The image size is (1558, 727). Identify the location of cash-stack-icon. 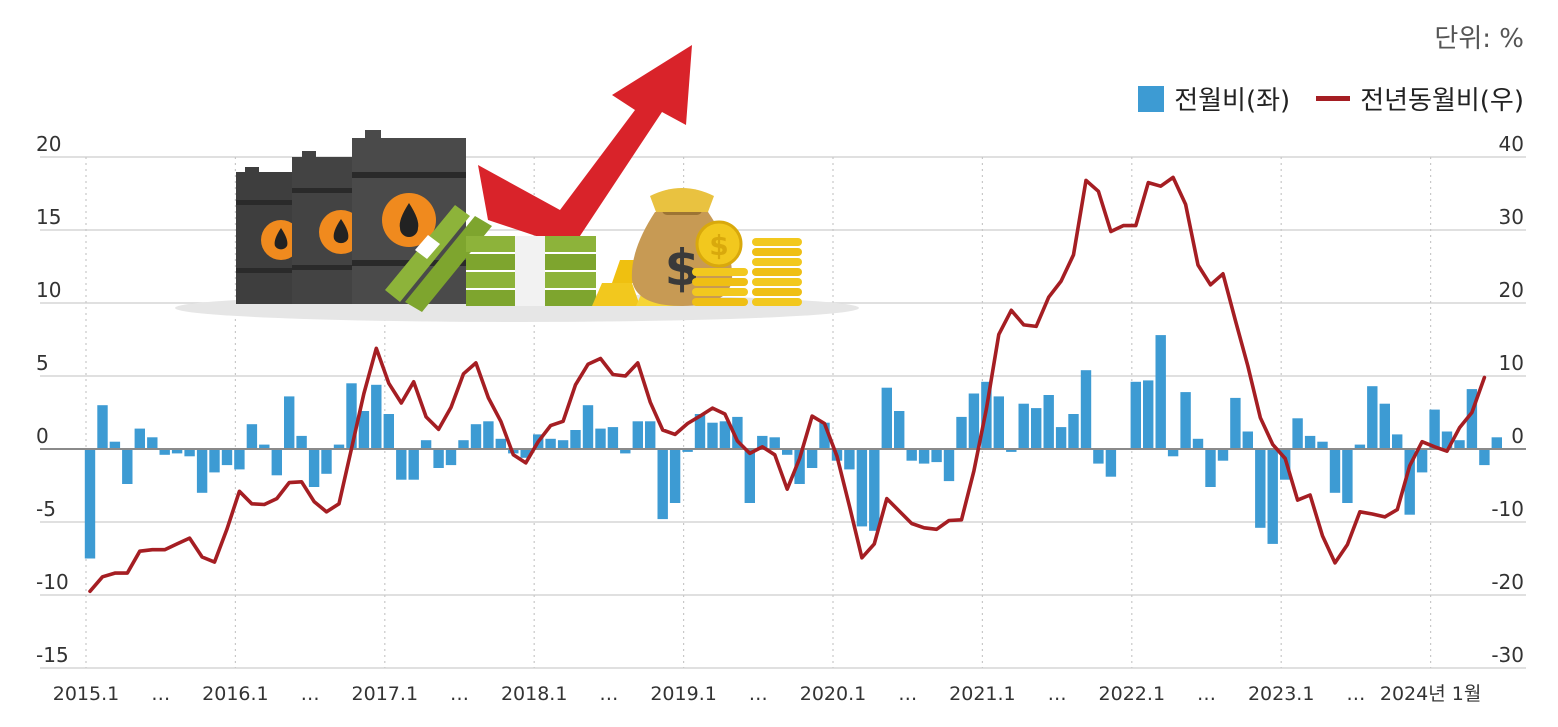
(531, 271).